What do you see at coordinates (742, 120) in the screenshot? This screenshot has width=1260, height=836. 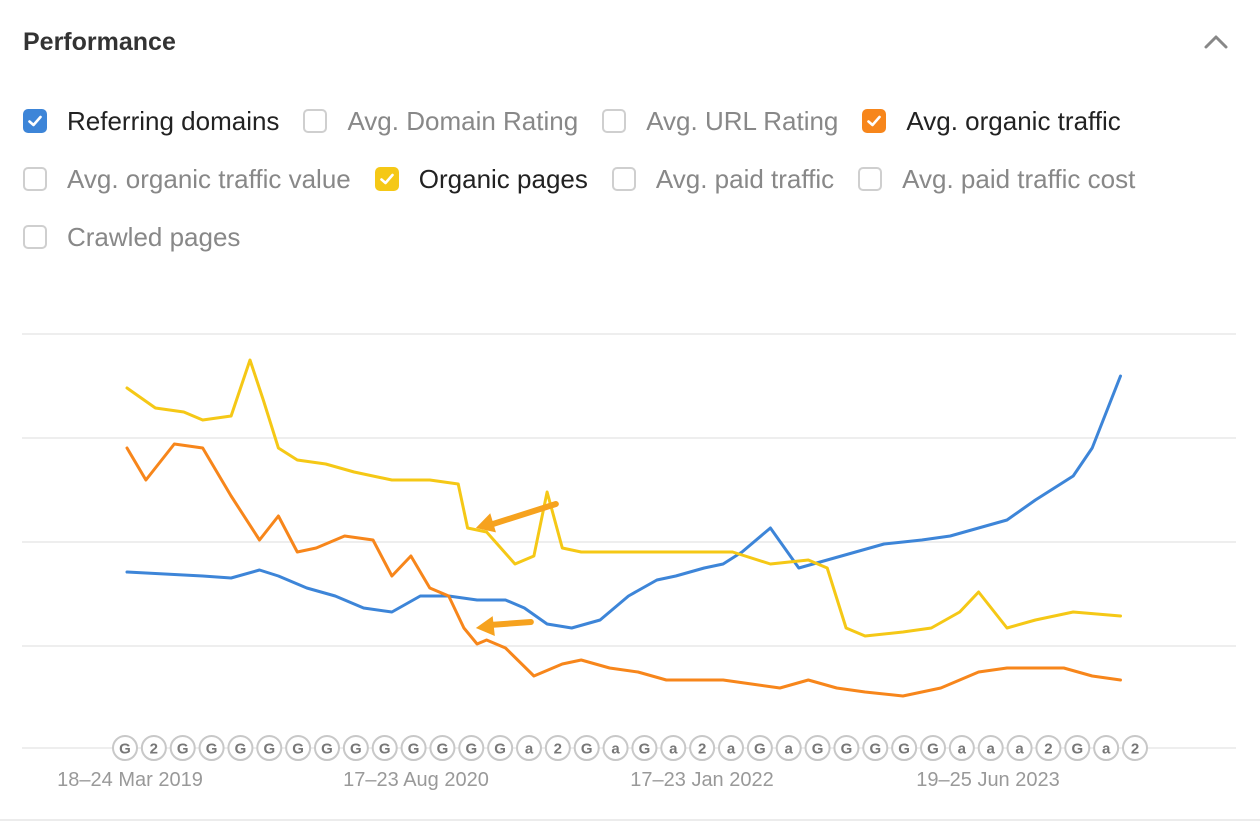 I see `checkbox-label: Avg. URL Rating` at bounding box center [742, 120].